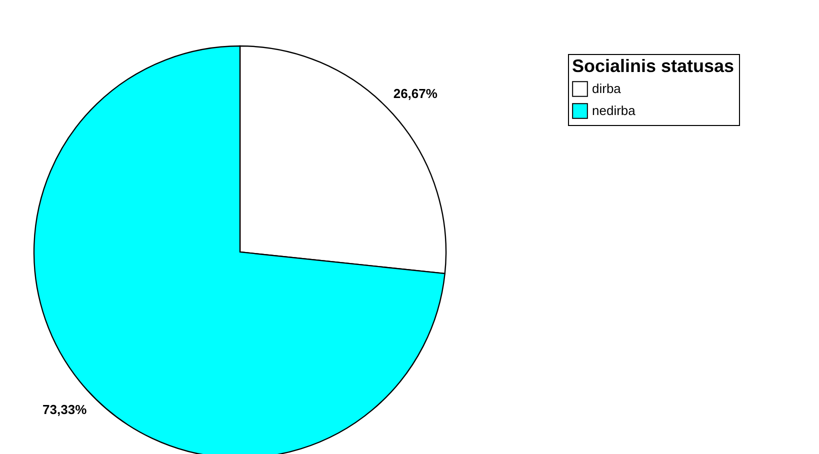 Image resolution: width=819 pixels, height=454 pixels. What do you see at coordinates (607, 88) in the screenshot?
I see `legend-label: dirba` at bounding box center [607, 88].